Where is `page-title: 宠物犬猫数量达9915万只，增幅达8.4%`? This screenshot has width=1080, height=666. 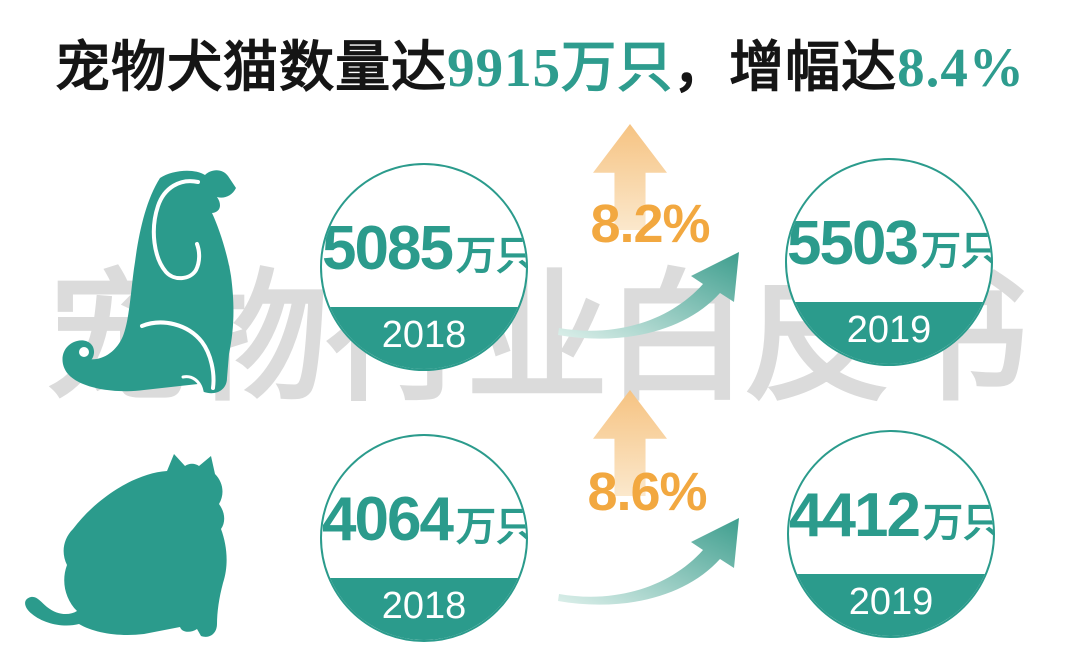 page-title: 宠物犬猫数量达9915万只，增幅达8.4% is located at coordinates (540, 62).